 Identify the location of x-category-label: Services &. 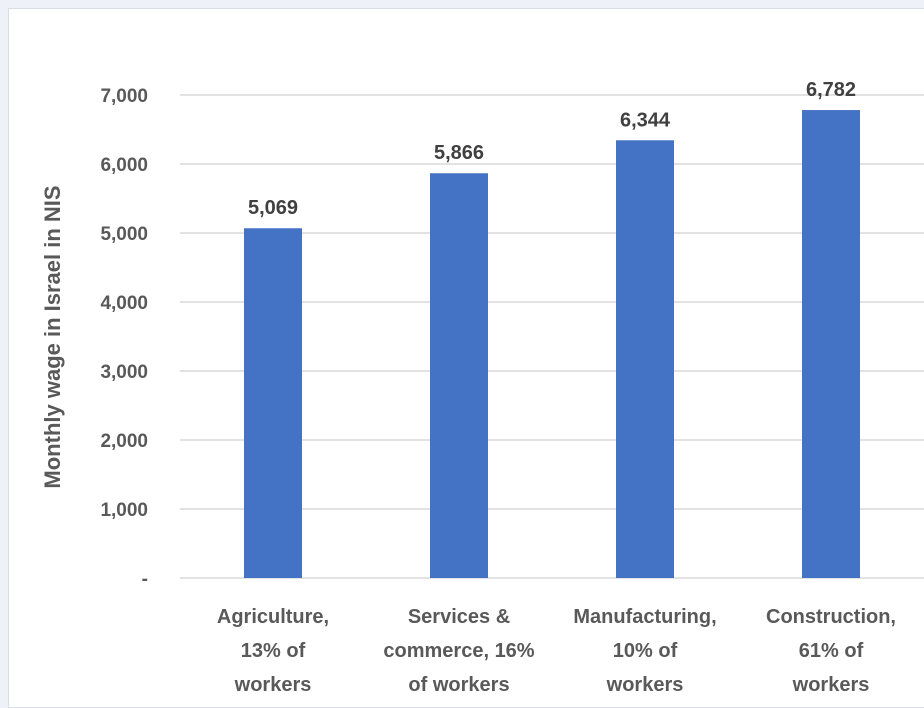
(459, 617).